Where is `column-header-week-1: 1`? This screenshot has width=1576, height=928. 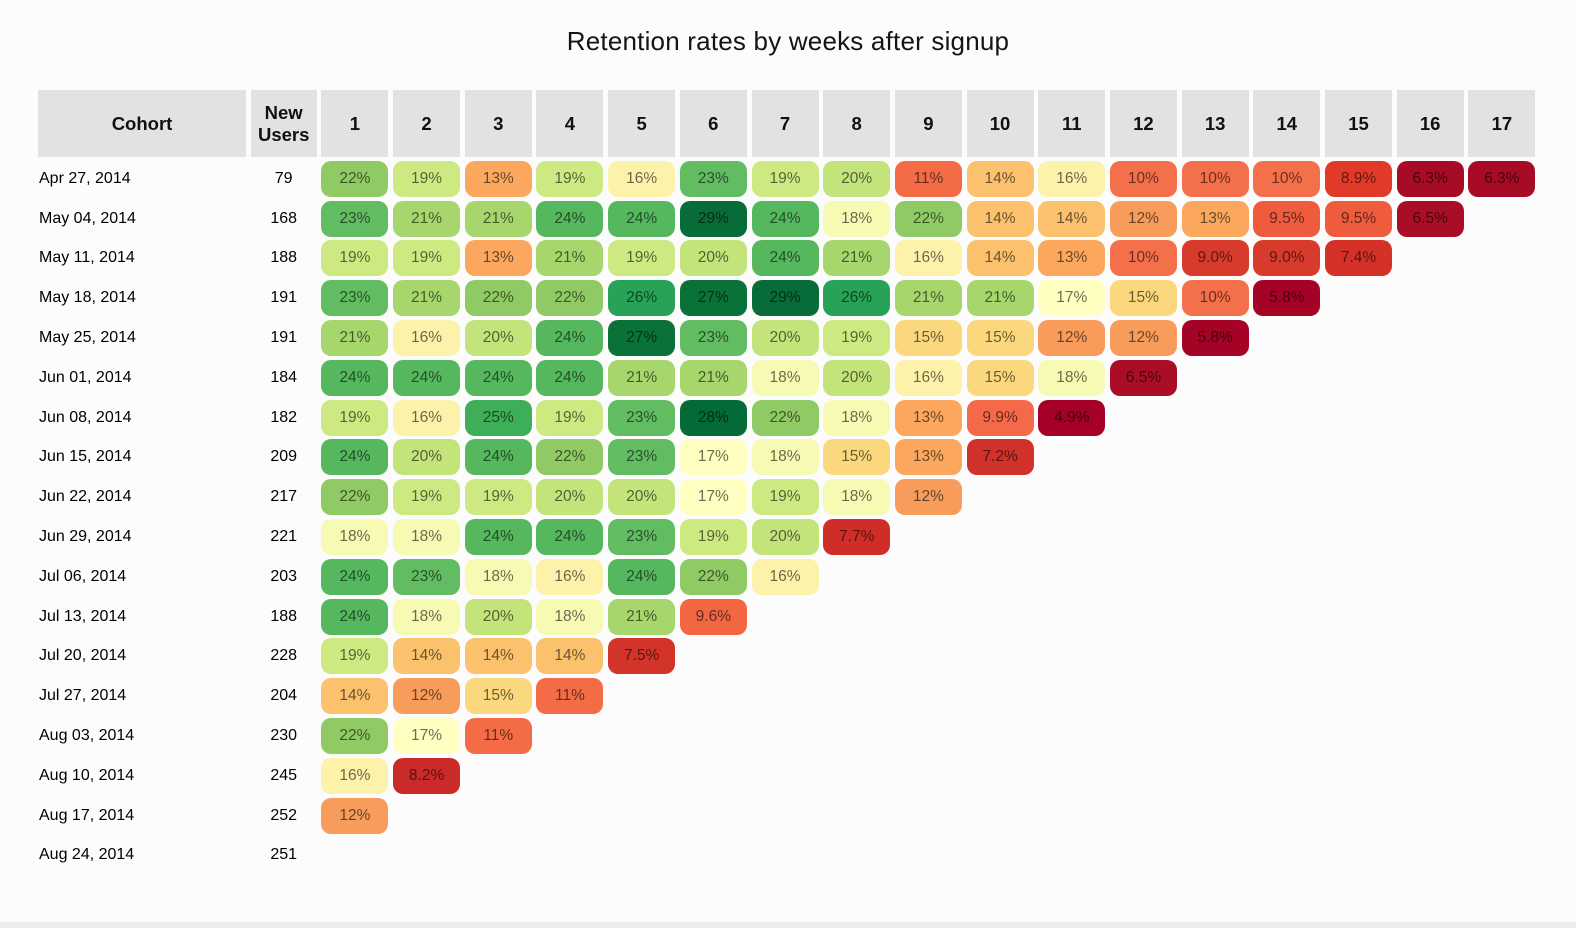
column-header-week-1: 1 is located at coordinates (355, 123).